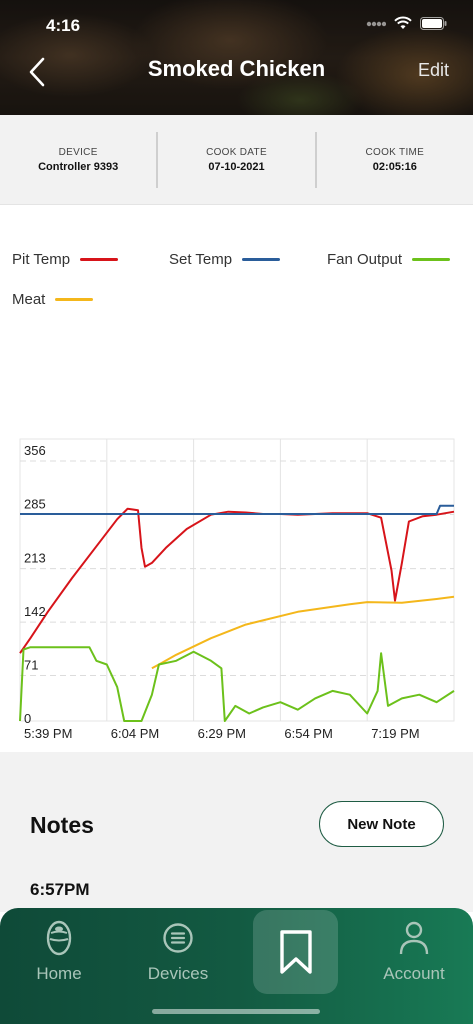 The height and width of the screenshot is (1024, 473). What do you see at coordinates (78, 166) in the screenshot?
I see `device-value: Controller 9393` at bounding box center [78, 166].